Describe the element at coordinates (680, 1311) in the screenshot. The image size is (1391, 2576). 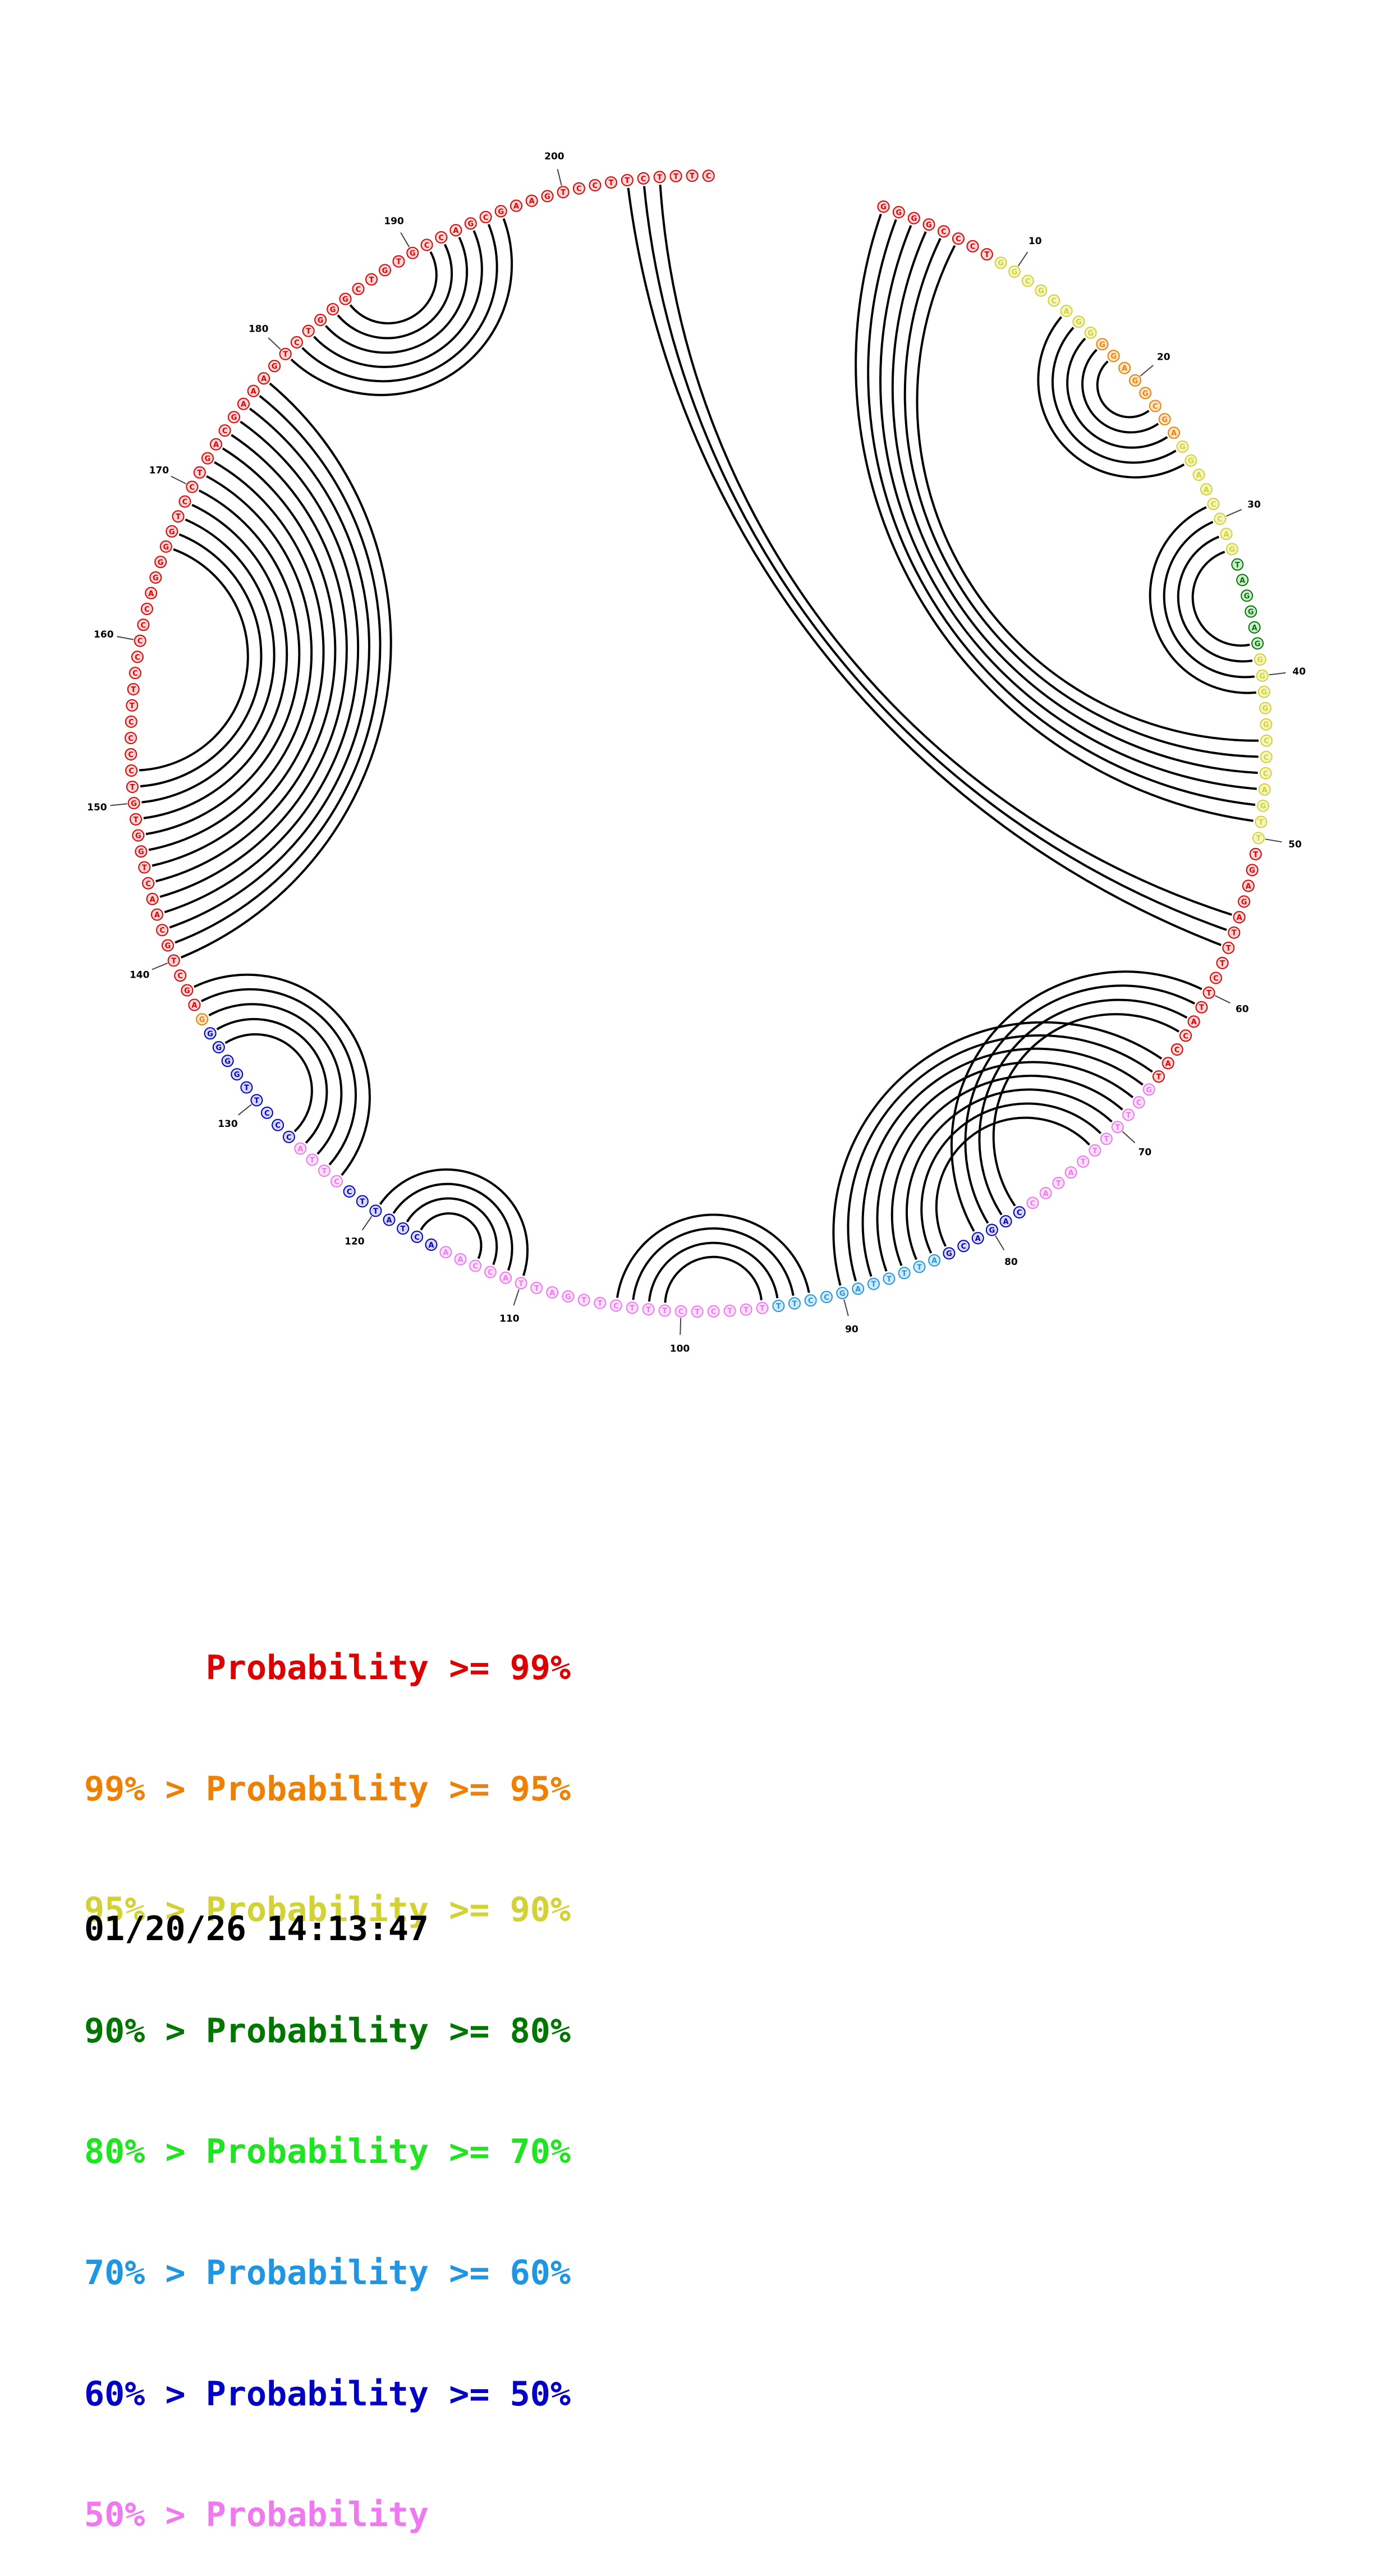
I see `nucleotide-100: C` at that location.